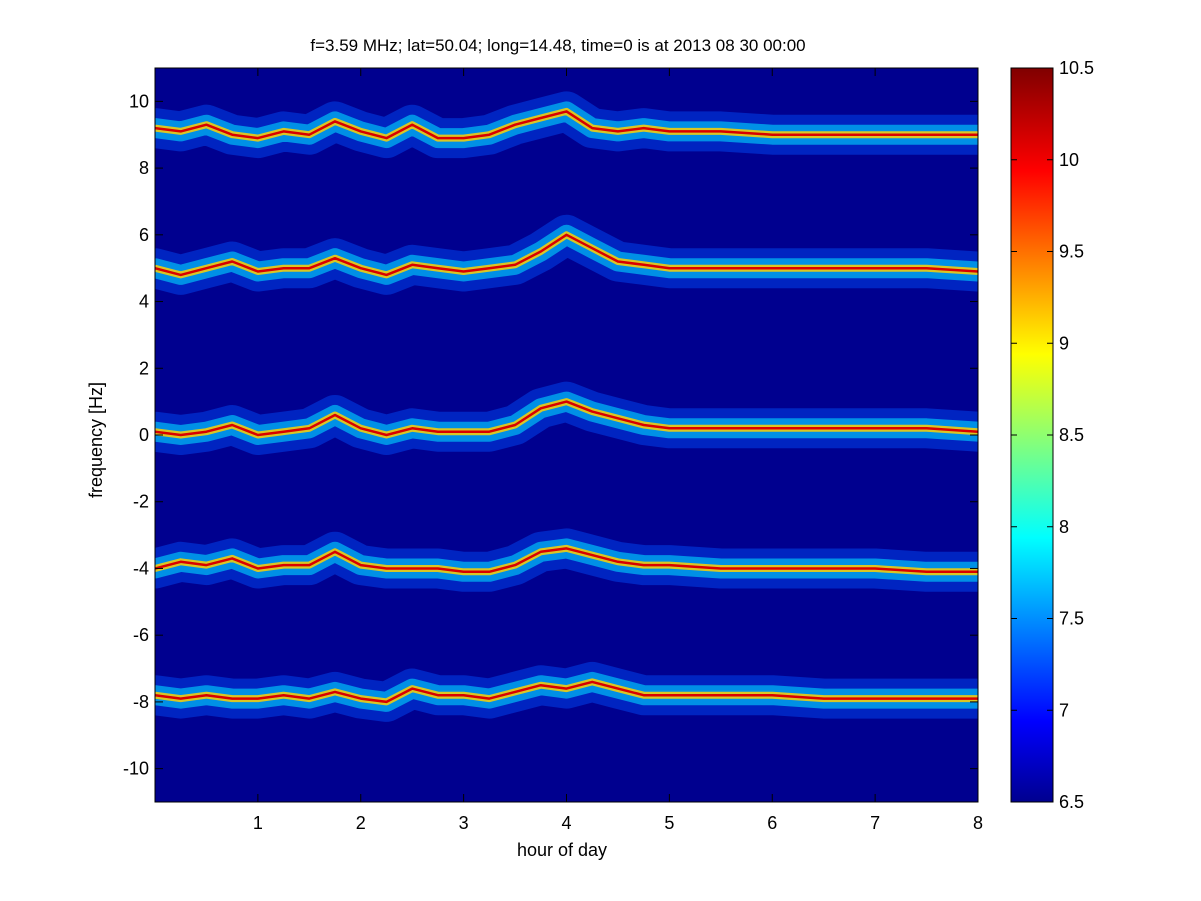  Describe the element at coordinates (96, 440) in the screenshot. I see `y-axis-label: frequency [Hz]` at that location.